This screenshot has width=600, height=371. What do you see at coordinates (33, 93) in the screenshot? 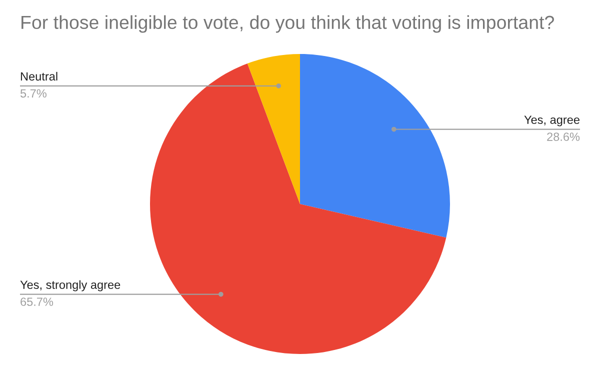
I see `data-label: 5.7%` at bounding box center [33, 93].